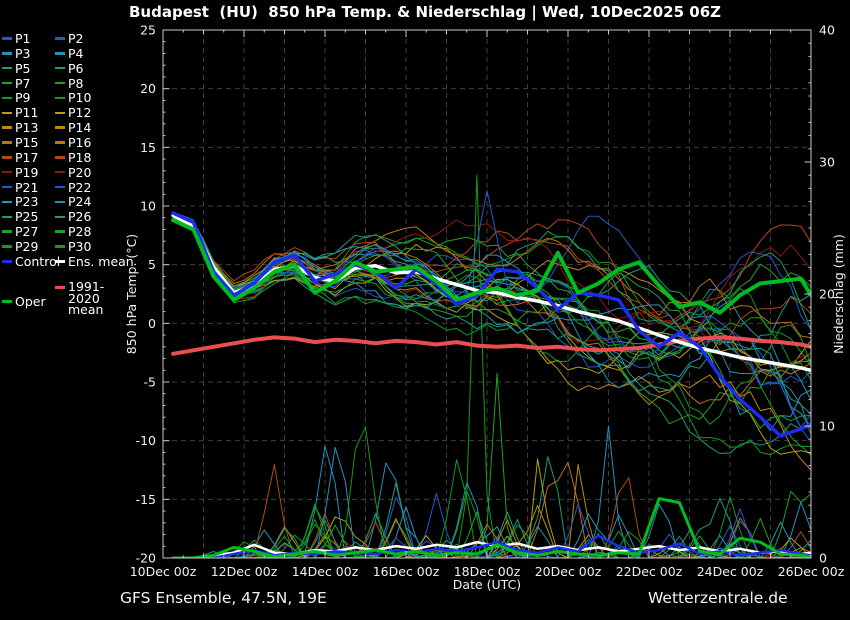 Image resolution: width=850 pixels, height=620 pixels. Describe the element at coordinates (7, 231) in the screenshot. I see `legend-item-p27-swatch` at that location.